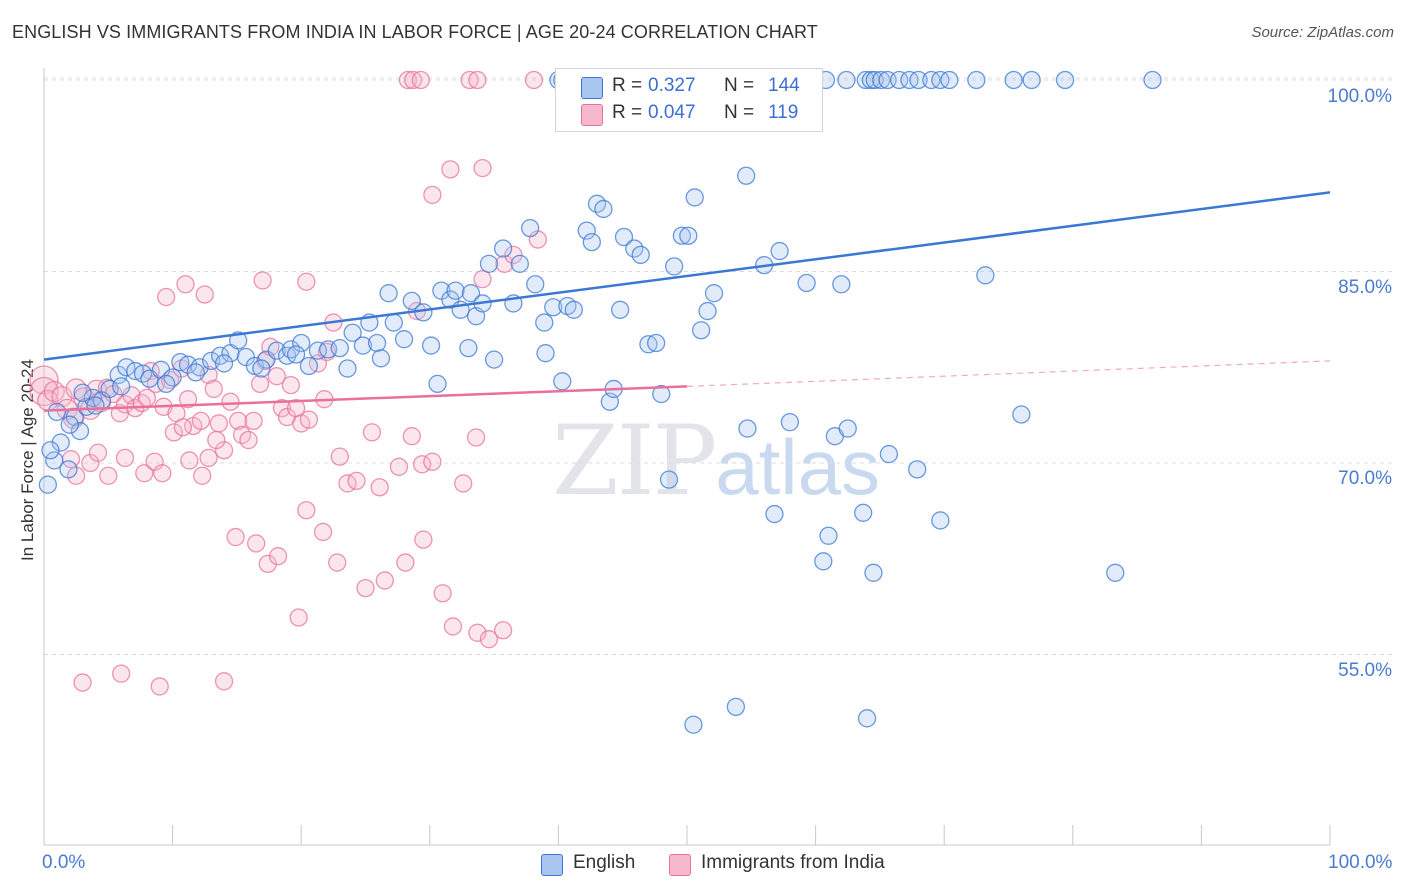 This screenshot has width=1406, height=892. I want to click on source-credit: Source: ZipAtlas.com, so click(1322, 32).